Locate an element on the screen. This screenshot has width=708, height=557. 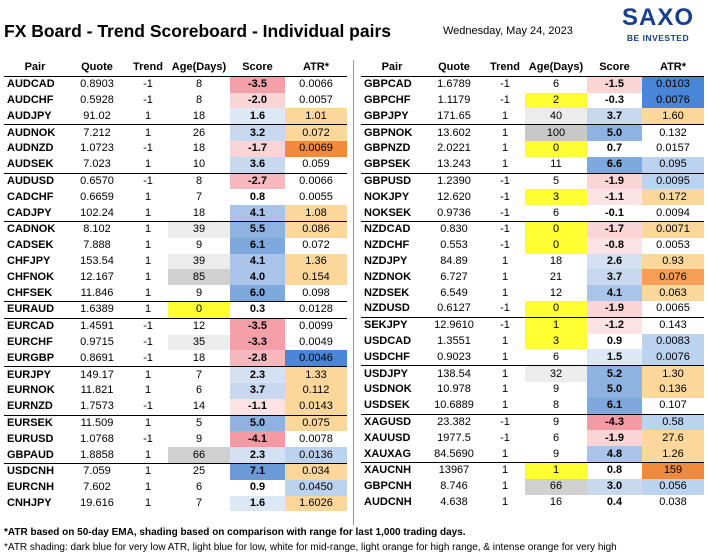
age-cell: 66 is located at coordinates (199, 455).